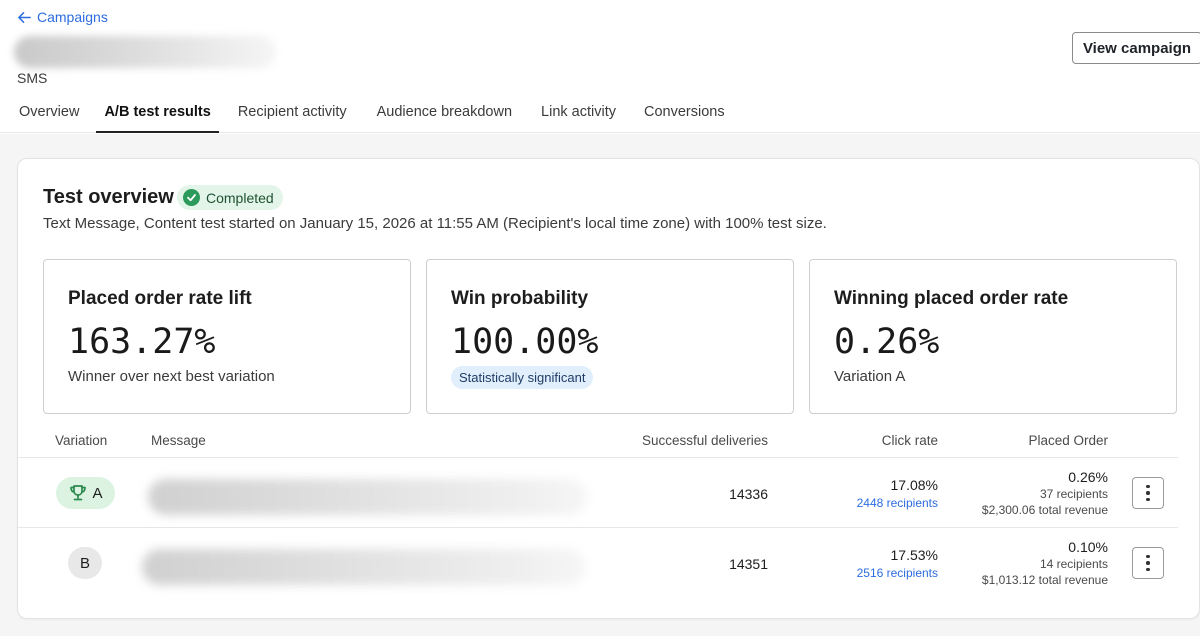 The image size is (1200, 636). I want to click on column-header-deliveries: Successful deliveries, so click(704, 440).